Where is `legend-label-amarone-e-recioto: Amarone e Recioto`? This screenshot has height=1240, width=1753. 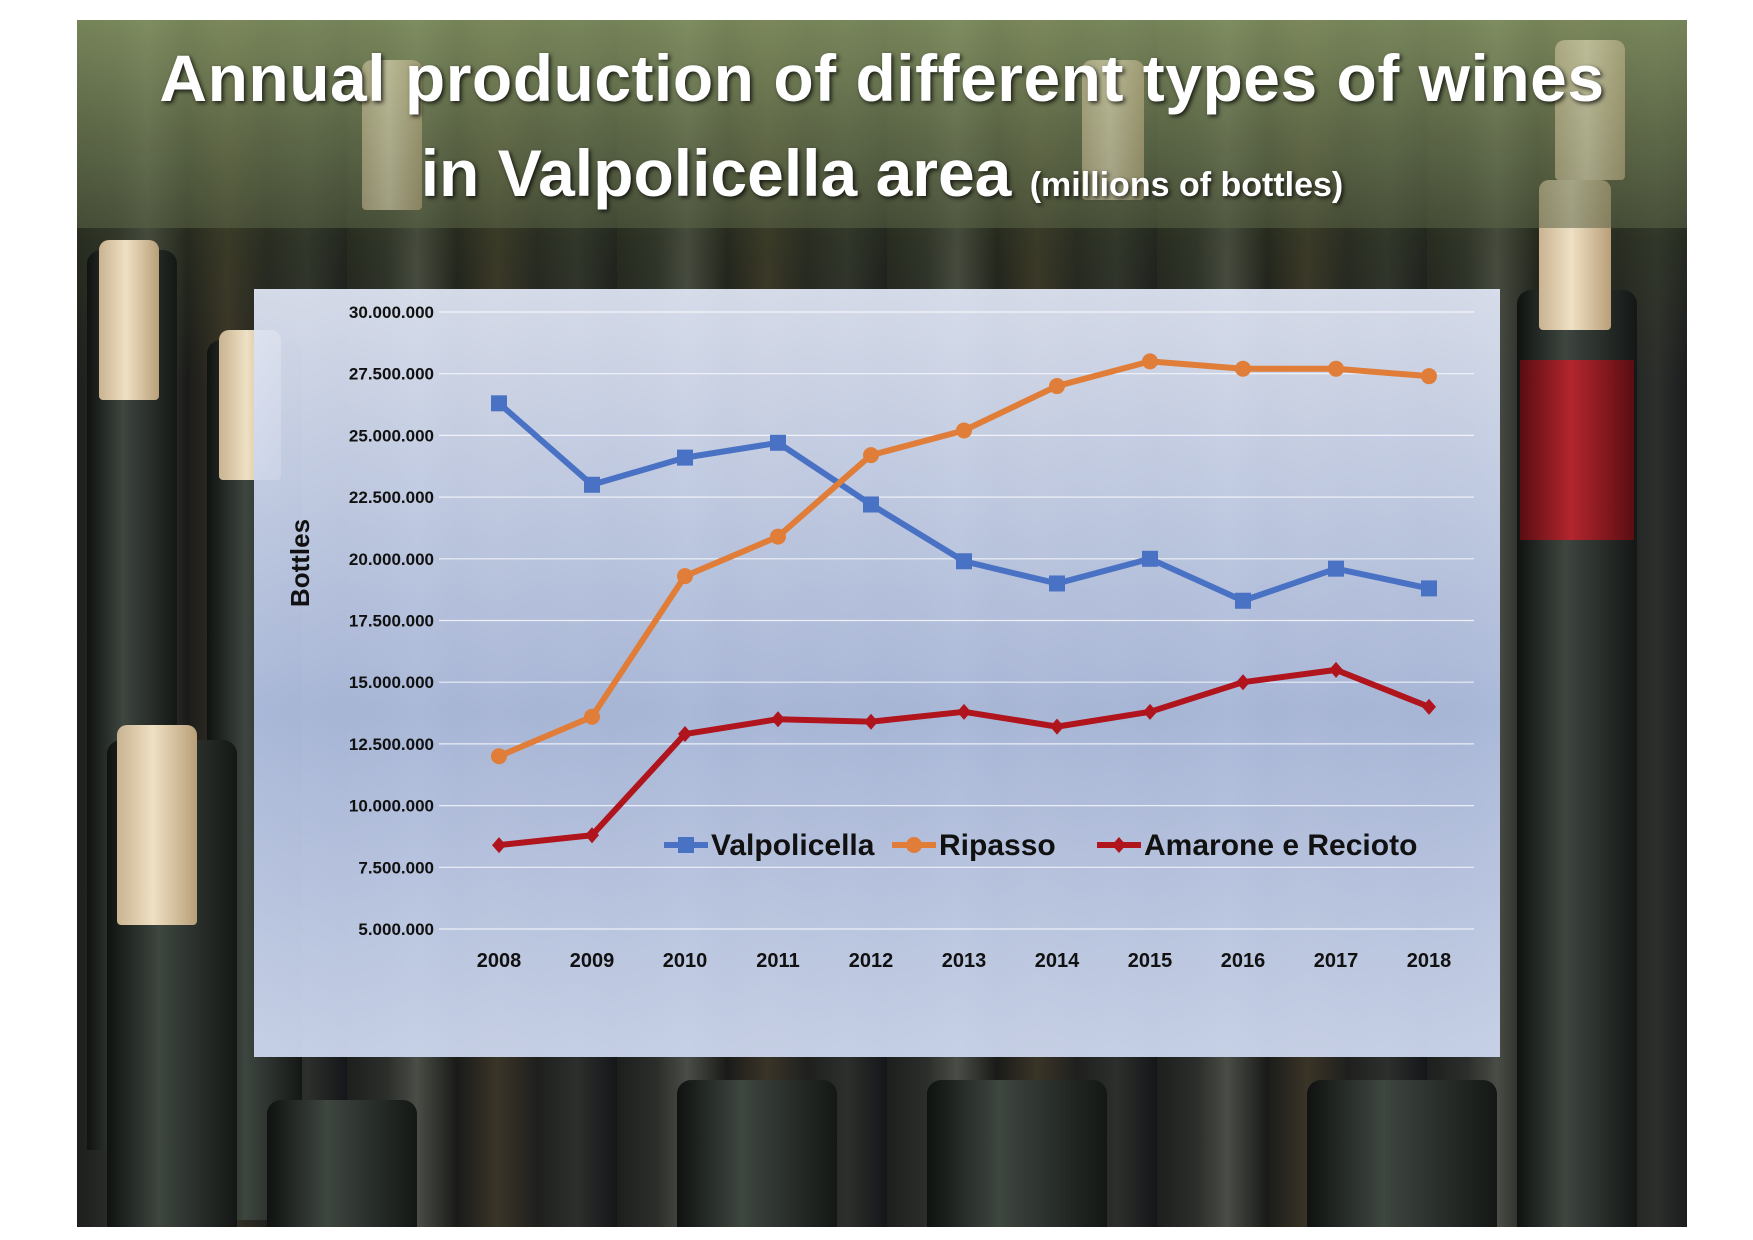
legend-label-amarone-e-recioto: Amarone e Recioto is located at coordinates (1280, 845).